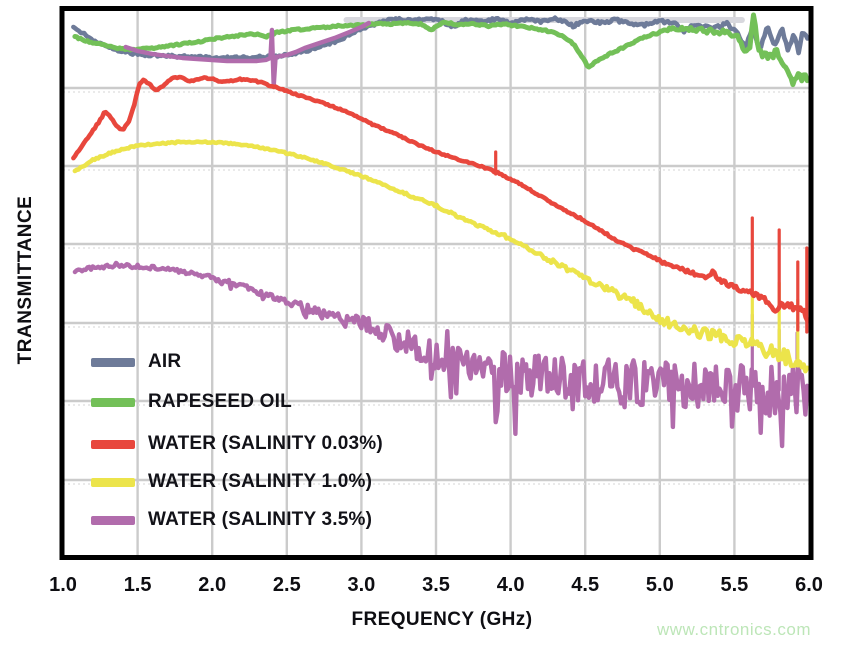 The width and height of the screenshot is (843, 646). What do you see at coordinates (260, 519) in the screenshot?
I see `legend-label: WATER (SALINITY 3.5%)` at bounding box center [260, 519].